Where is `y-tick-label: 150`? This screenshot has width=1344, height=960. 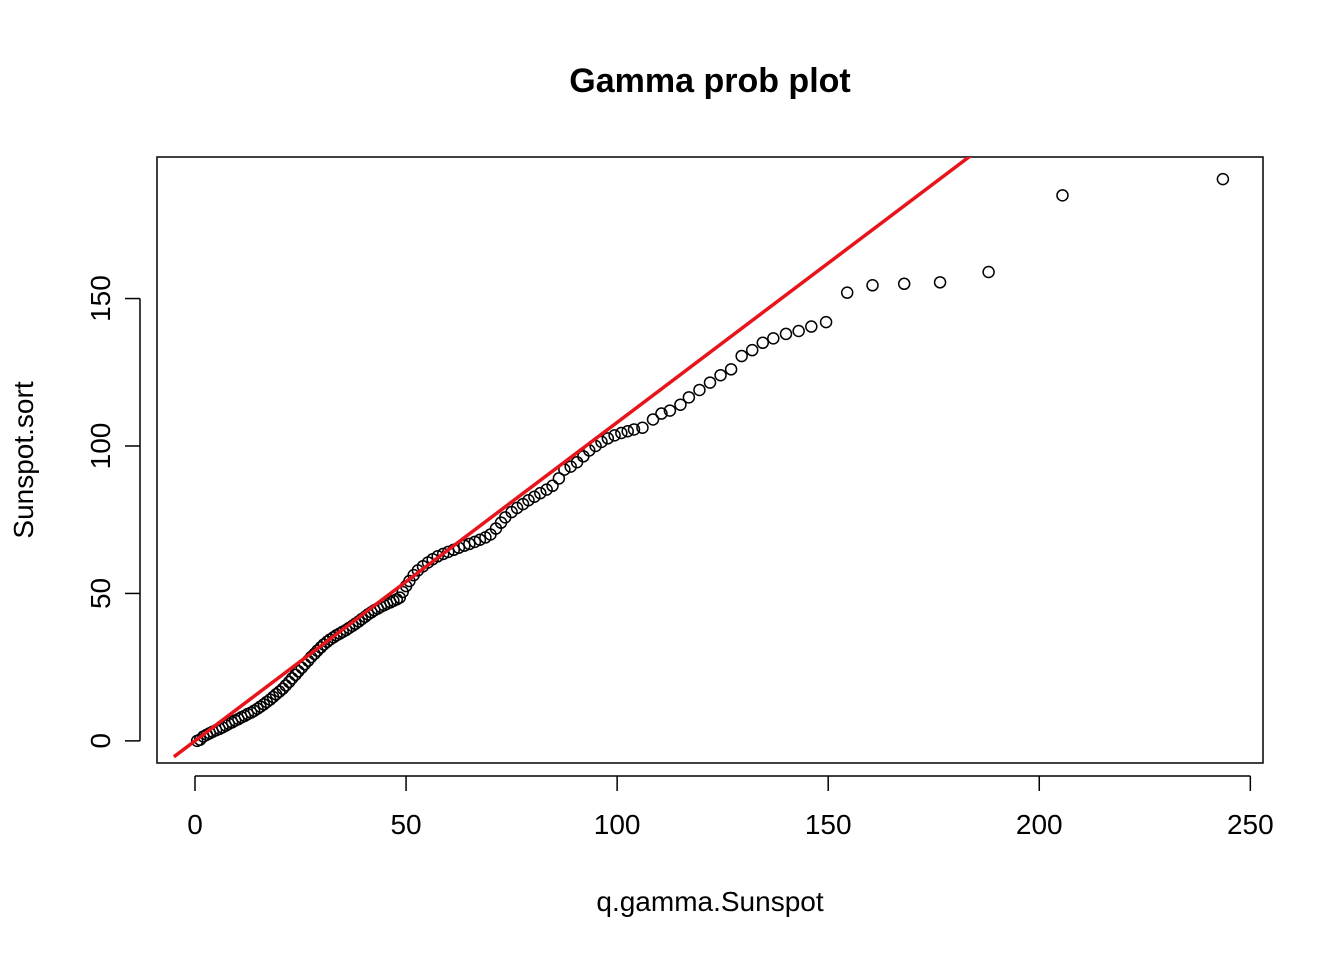
y-tick-label: 150 is located at coordinates (100, 298).